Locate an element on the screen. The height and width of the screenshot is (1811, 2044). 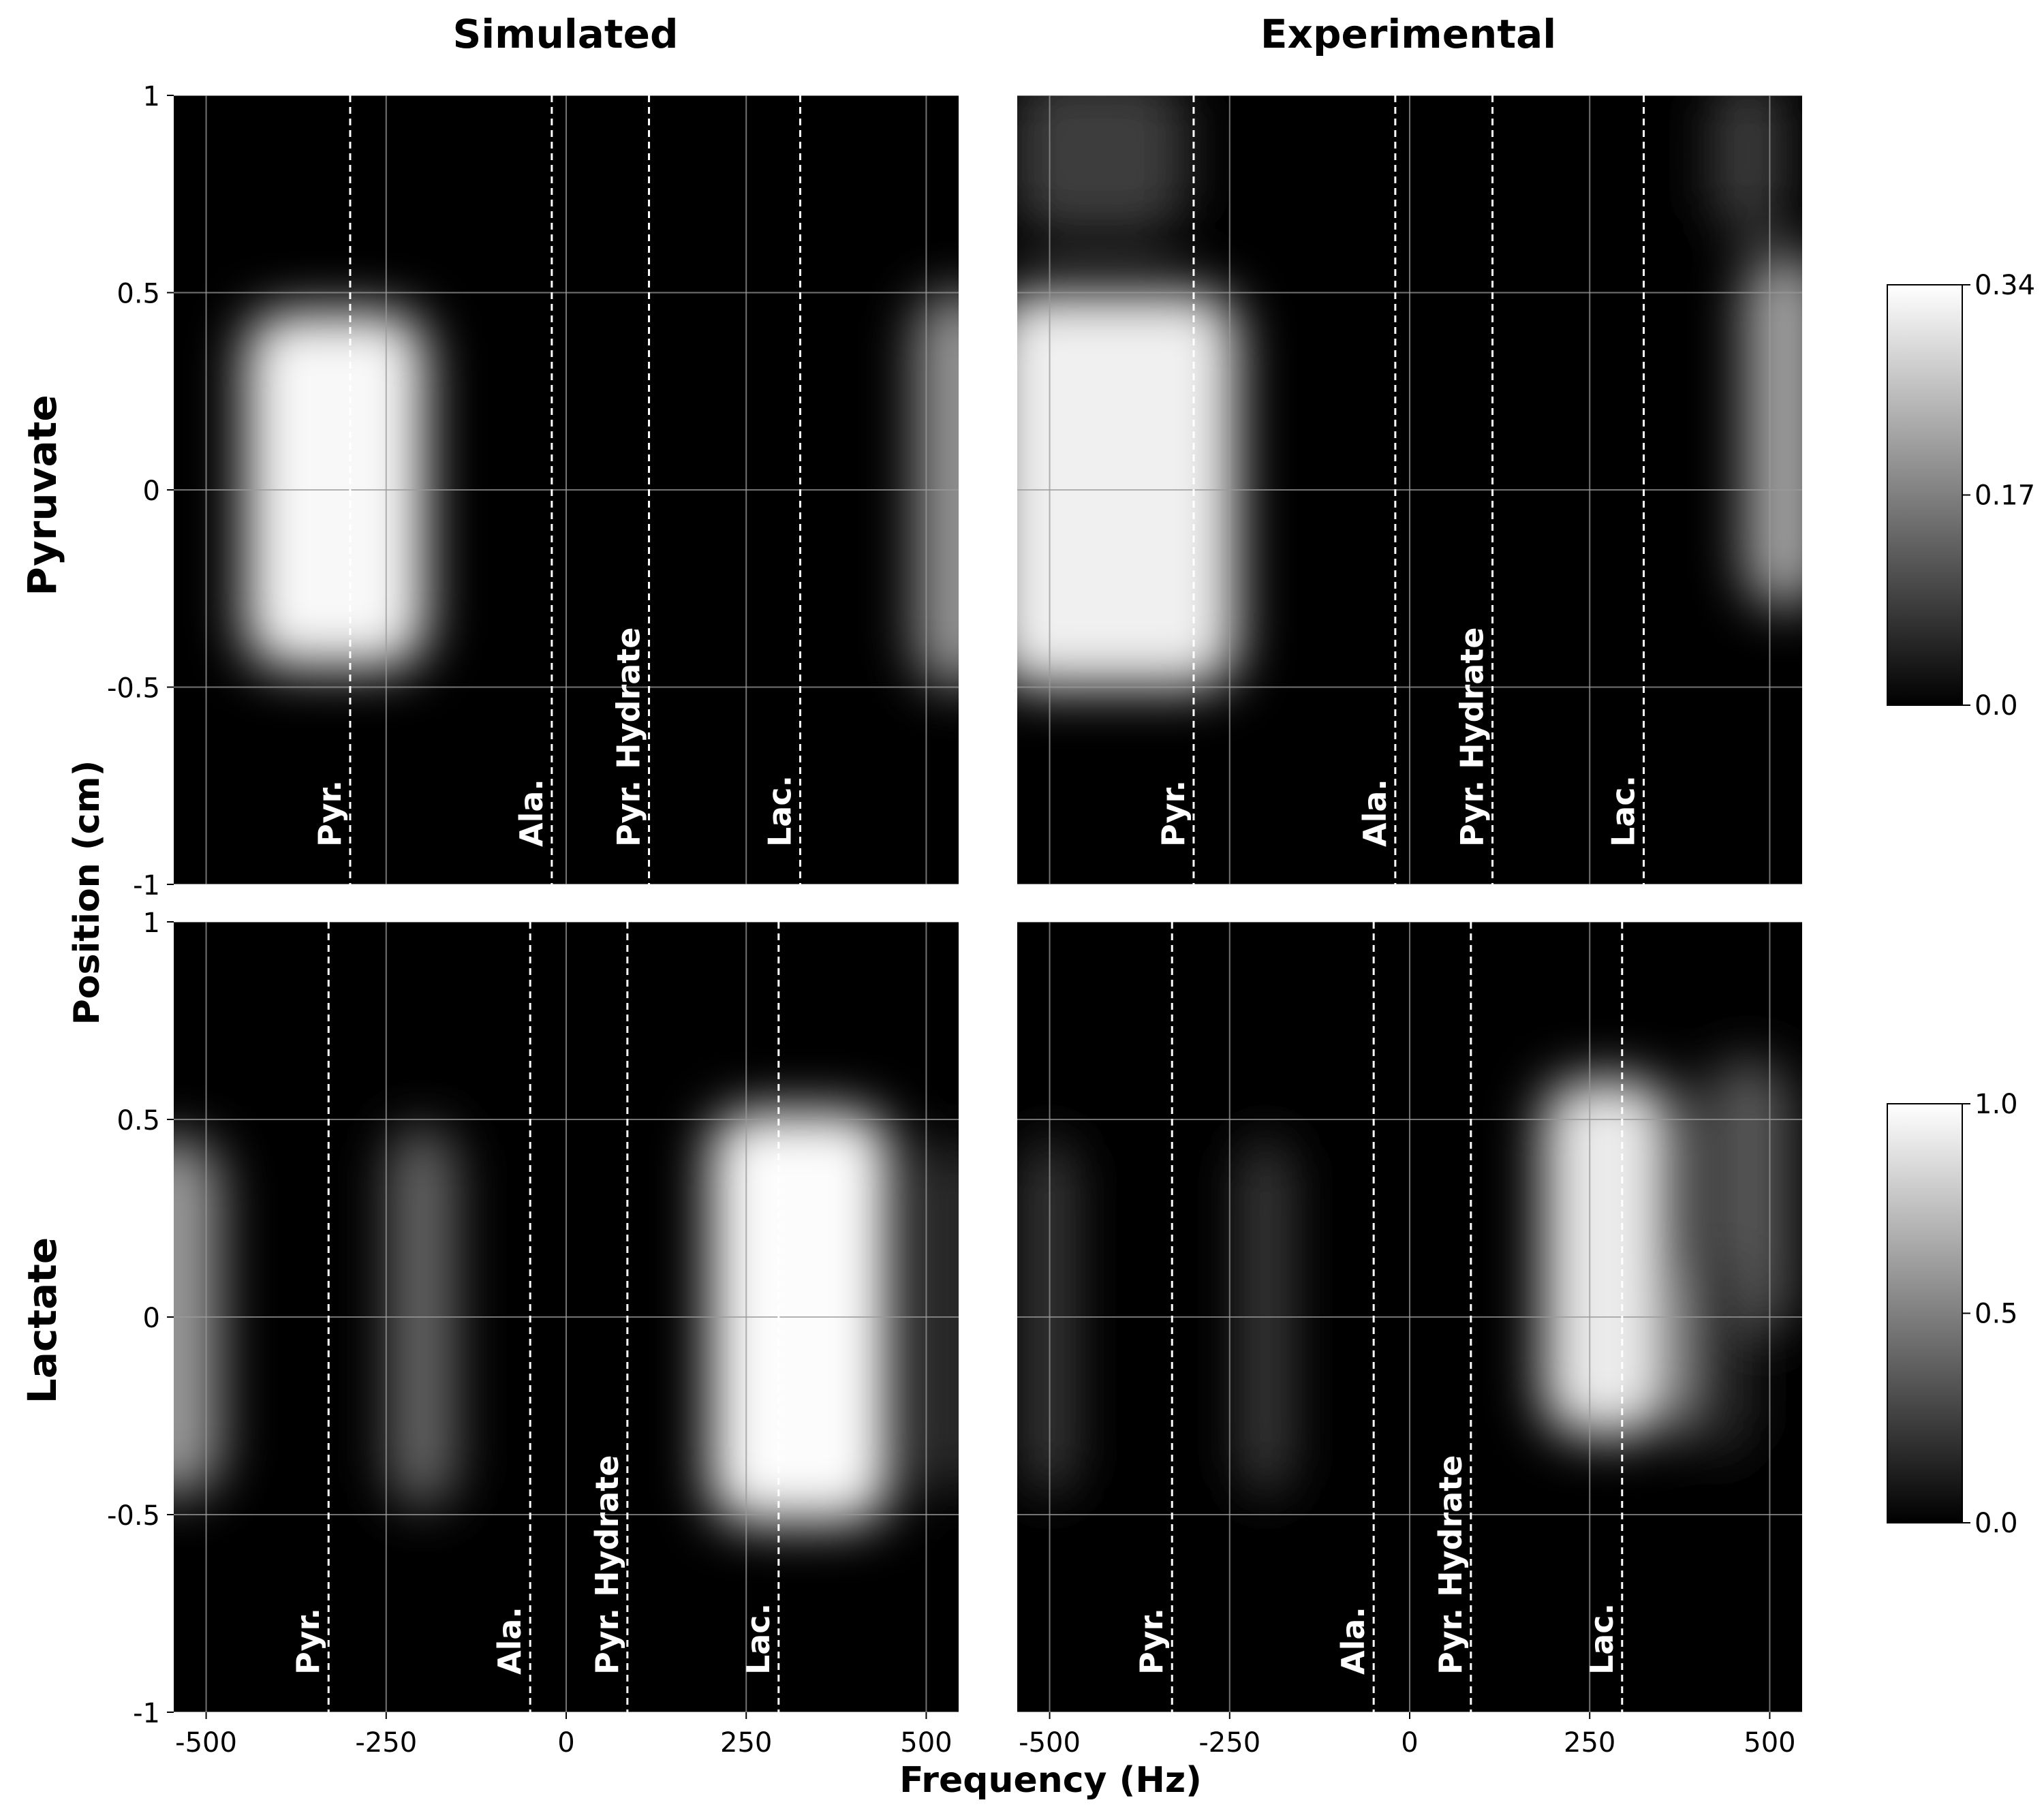
colorbar-lactate: 1.0 0.5 0.0 is located at coordinates (1953, 1314).